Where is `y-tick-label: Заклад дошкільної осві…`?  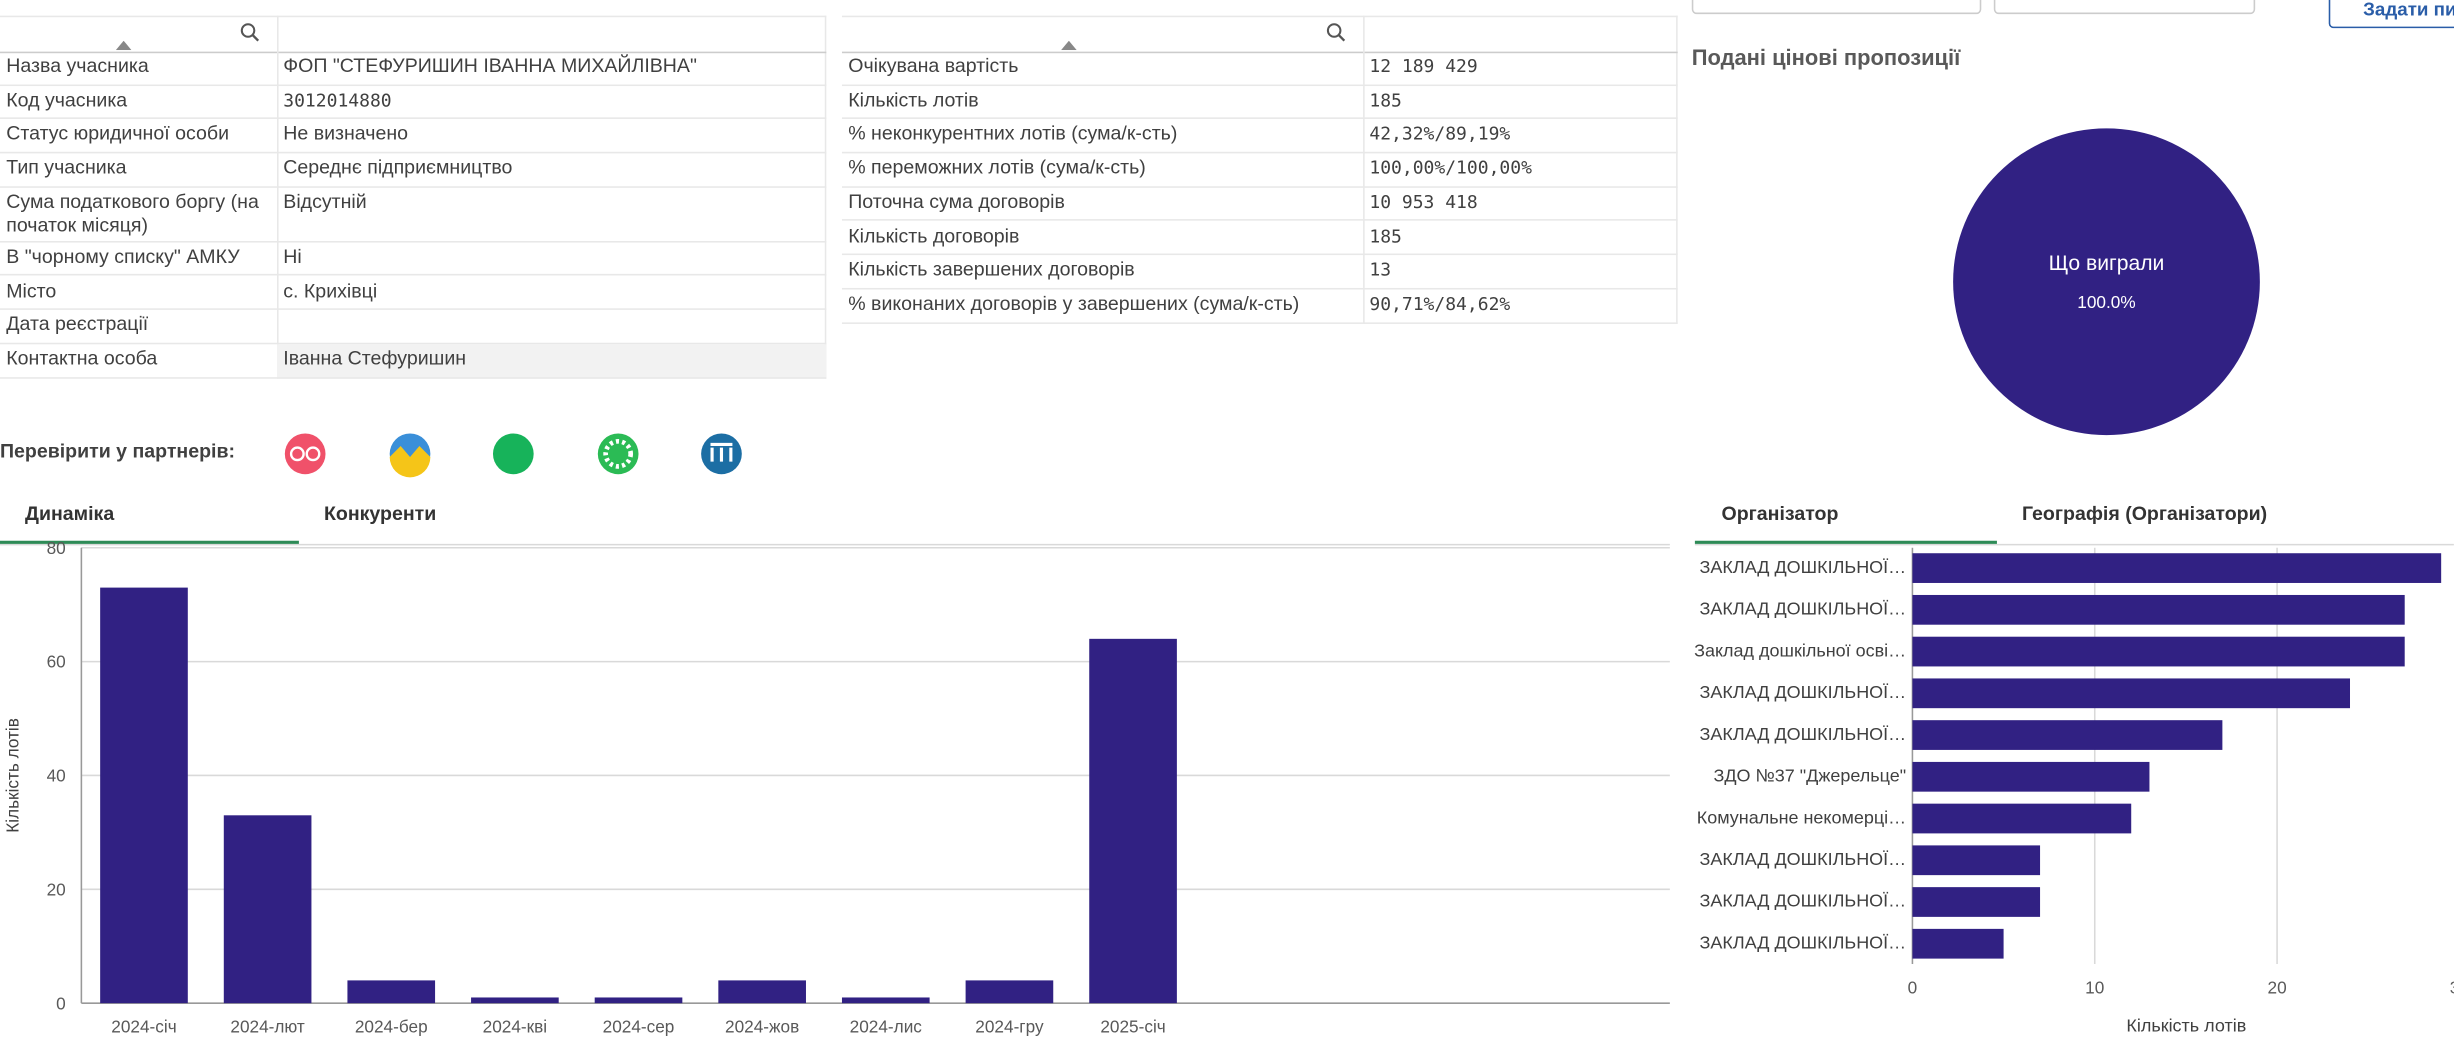 y-tick-label: Заклад дошкільної осві… is located at coordinates (1800, 650).